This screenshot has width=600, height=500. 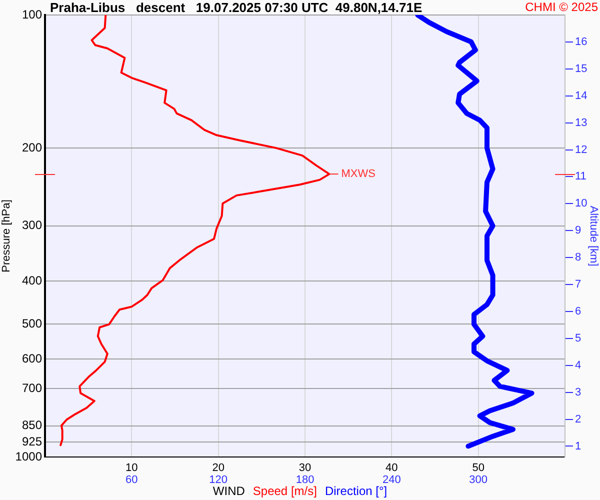 What do you see at coordinates (236, 7) in the screenshot?
I see `chart-title: Praha-Libus descent 19.07.2025 07:30 UTC 49.80N,14.71E` at bounding box center [236, 7].